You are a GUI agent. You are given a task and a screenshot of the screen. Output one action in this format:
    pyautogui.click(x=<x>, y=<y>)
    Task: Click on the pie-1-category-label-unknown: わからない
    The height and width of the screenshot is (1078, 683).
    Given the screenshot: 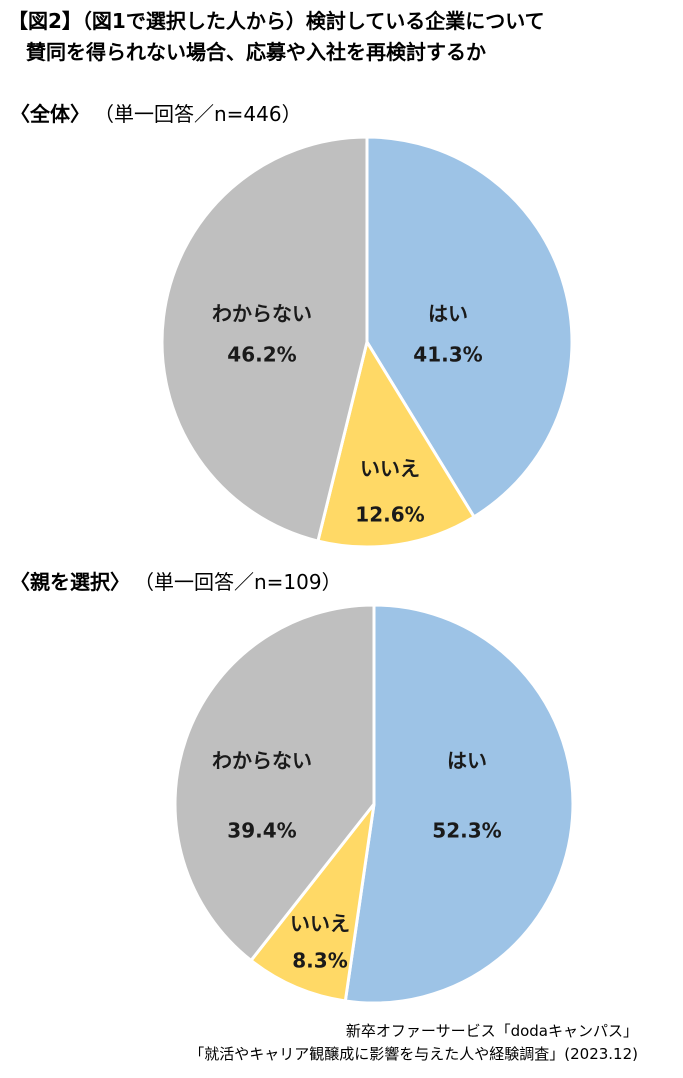 What is the action you would take?
    pyautogui.click(x=262, y=314)
    